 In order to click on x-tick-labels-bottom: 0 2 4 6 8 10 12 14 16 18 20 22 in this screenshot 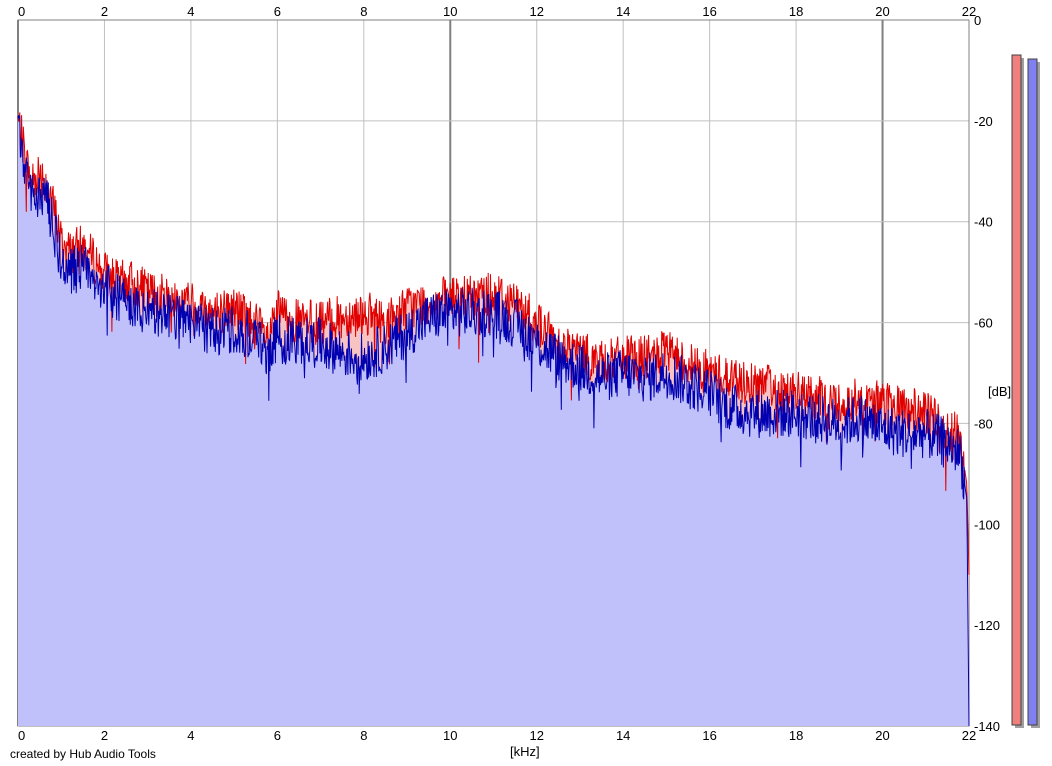, I will do `click(497, 735)`.